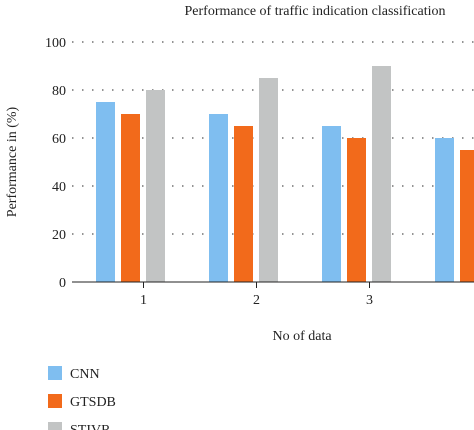  I want to click on x-axis-label: No of data, so click(302, 336).